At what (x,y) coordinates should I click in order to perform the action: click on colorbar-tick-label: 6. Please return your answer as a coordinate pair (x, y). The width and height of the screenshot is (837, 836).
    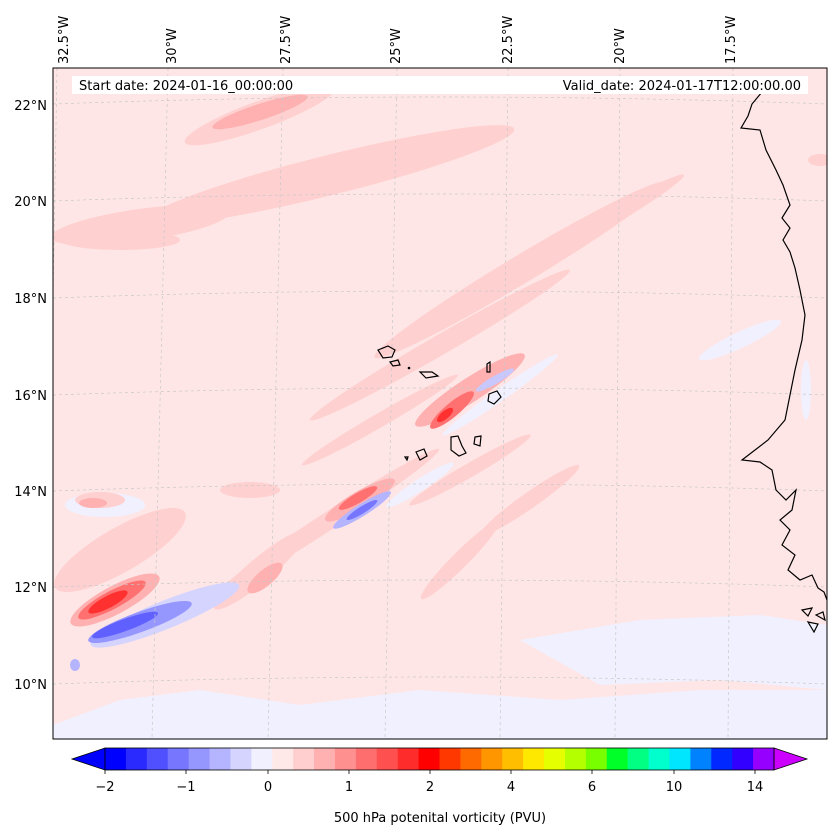
    Looking at the image, I should click on (592, 787).